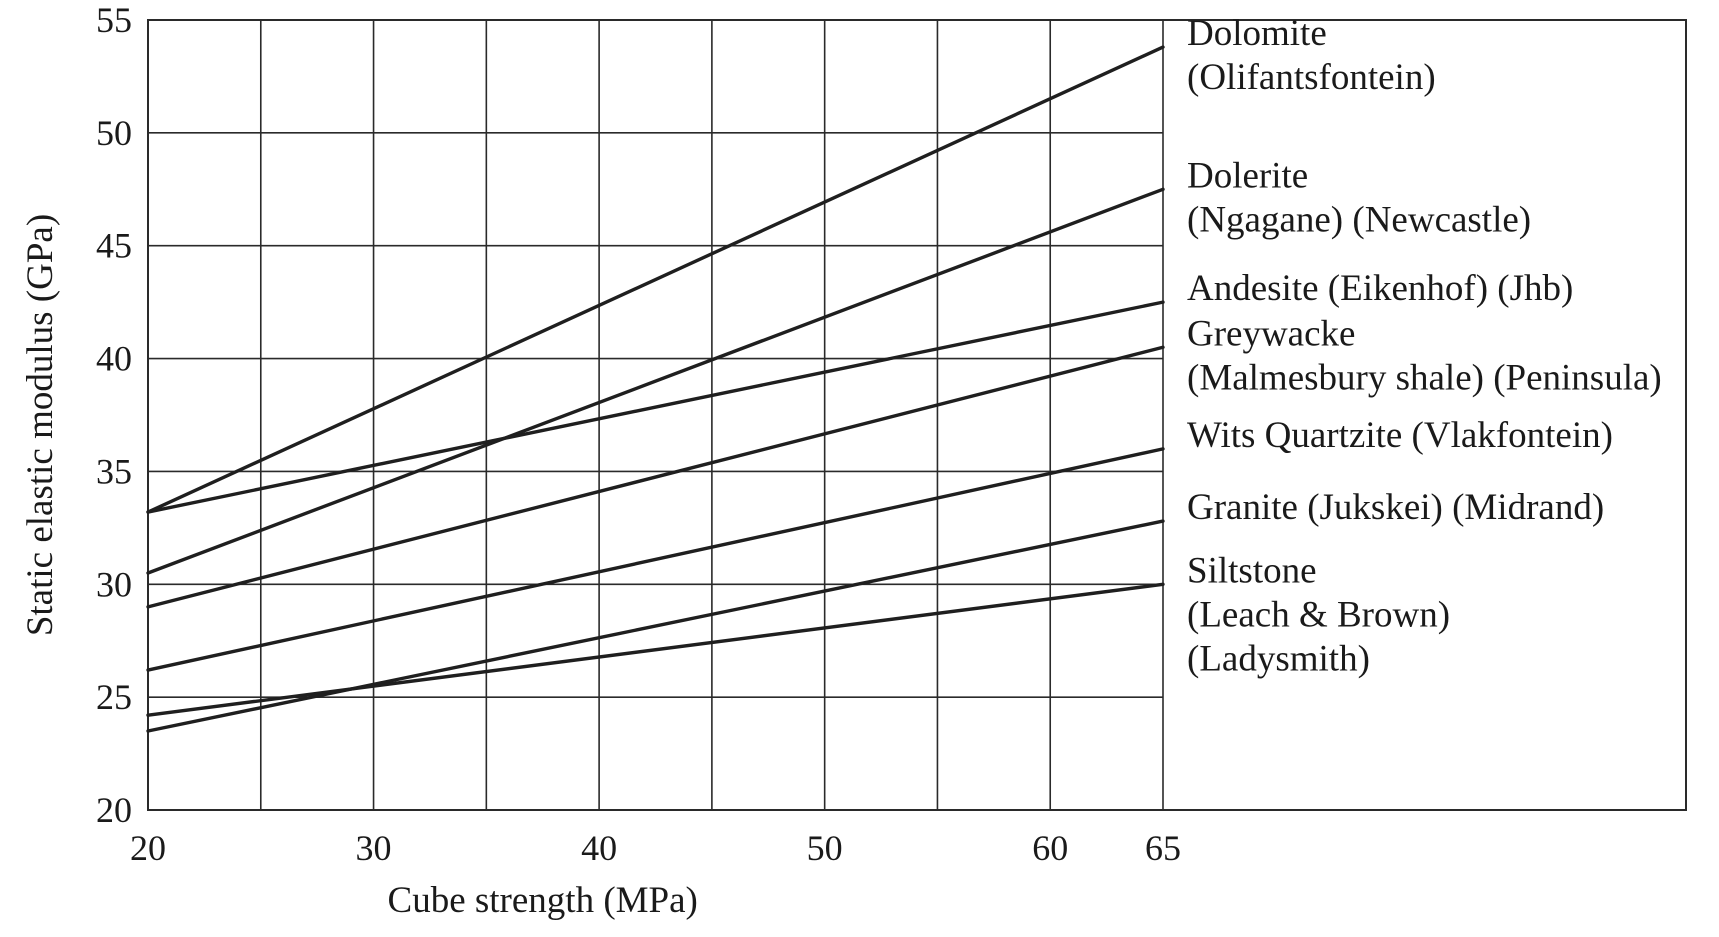  I want to click on series-label: Greywacke, so click(1271, 333).